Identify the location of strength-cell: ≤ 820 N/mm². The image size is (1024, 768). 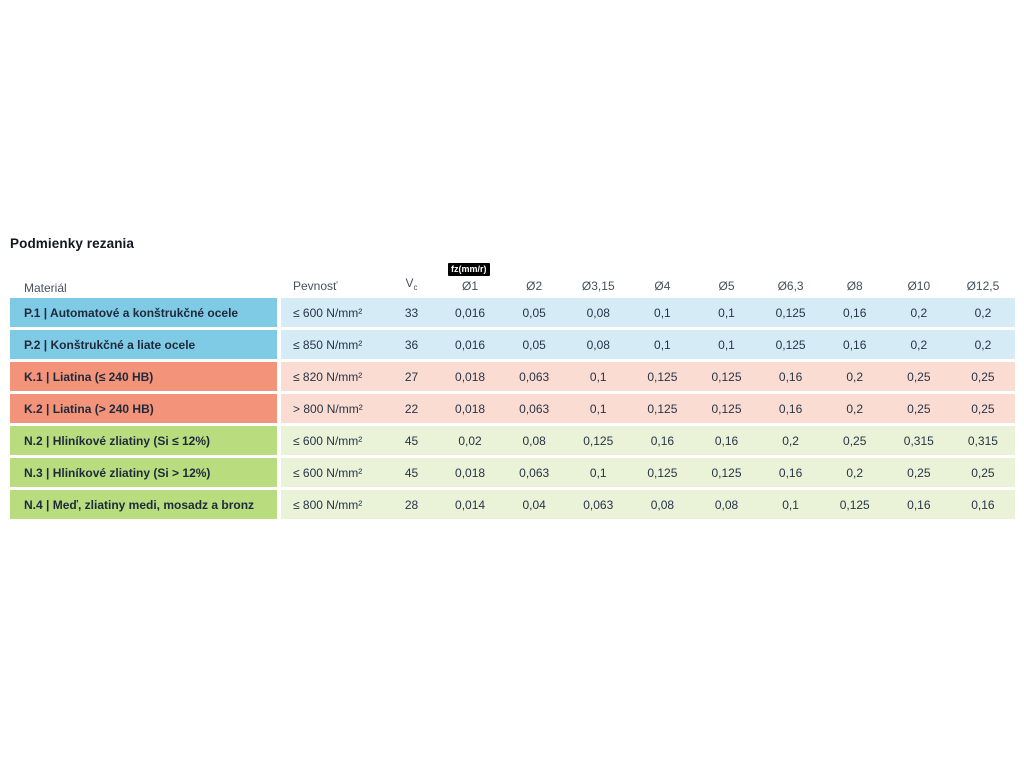
(328, 376).